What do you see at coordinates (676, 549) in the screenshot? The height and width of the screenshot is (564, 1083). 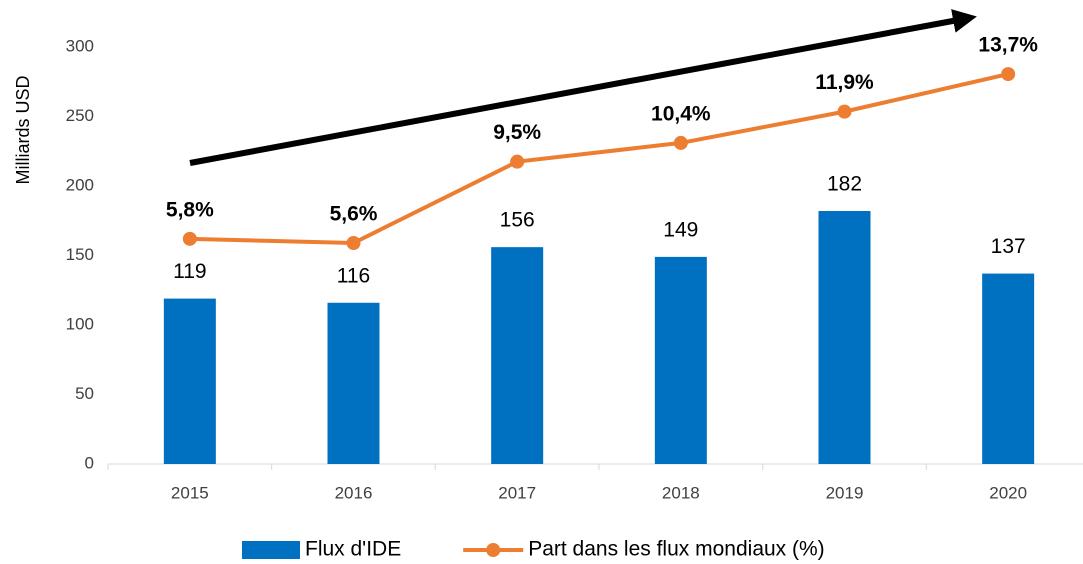 I see `legend-label: Part dans les flux mondiaux (%)` at bounding box center [676, 549].